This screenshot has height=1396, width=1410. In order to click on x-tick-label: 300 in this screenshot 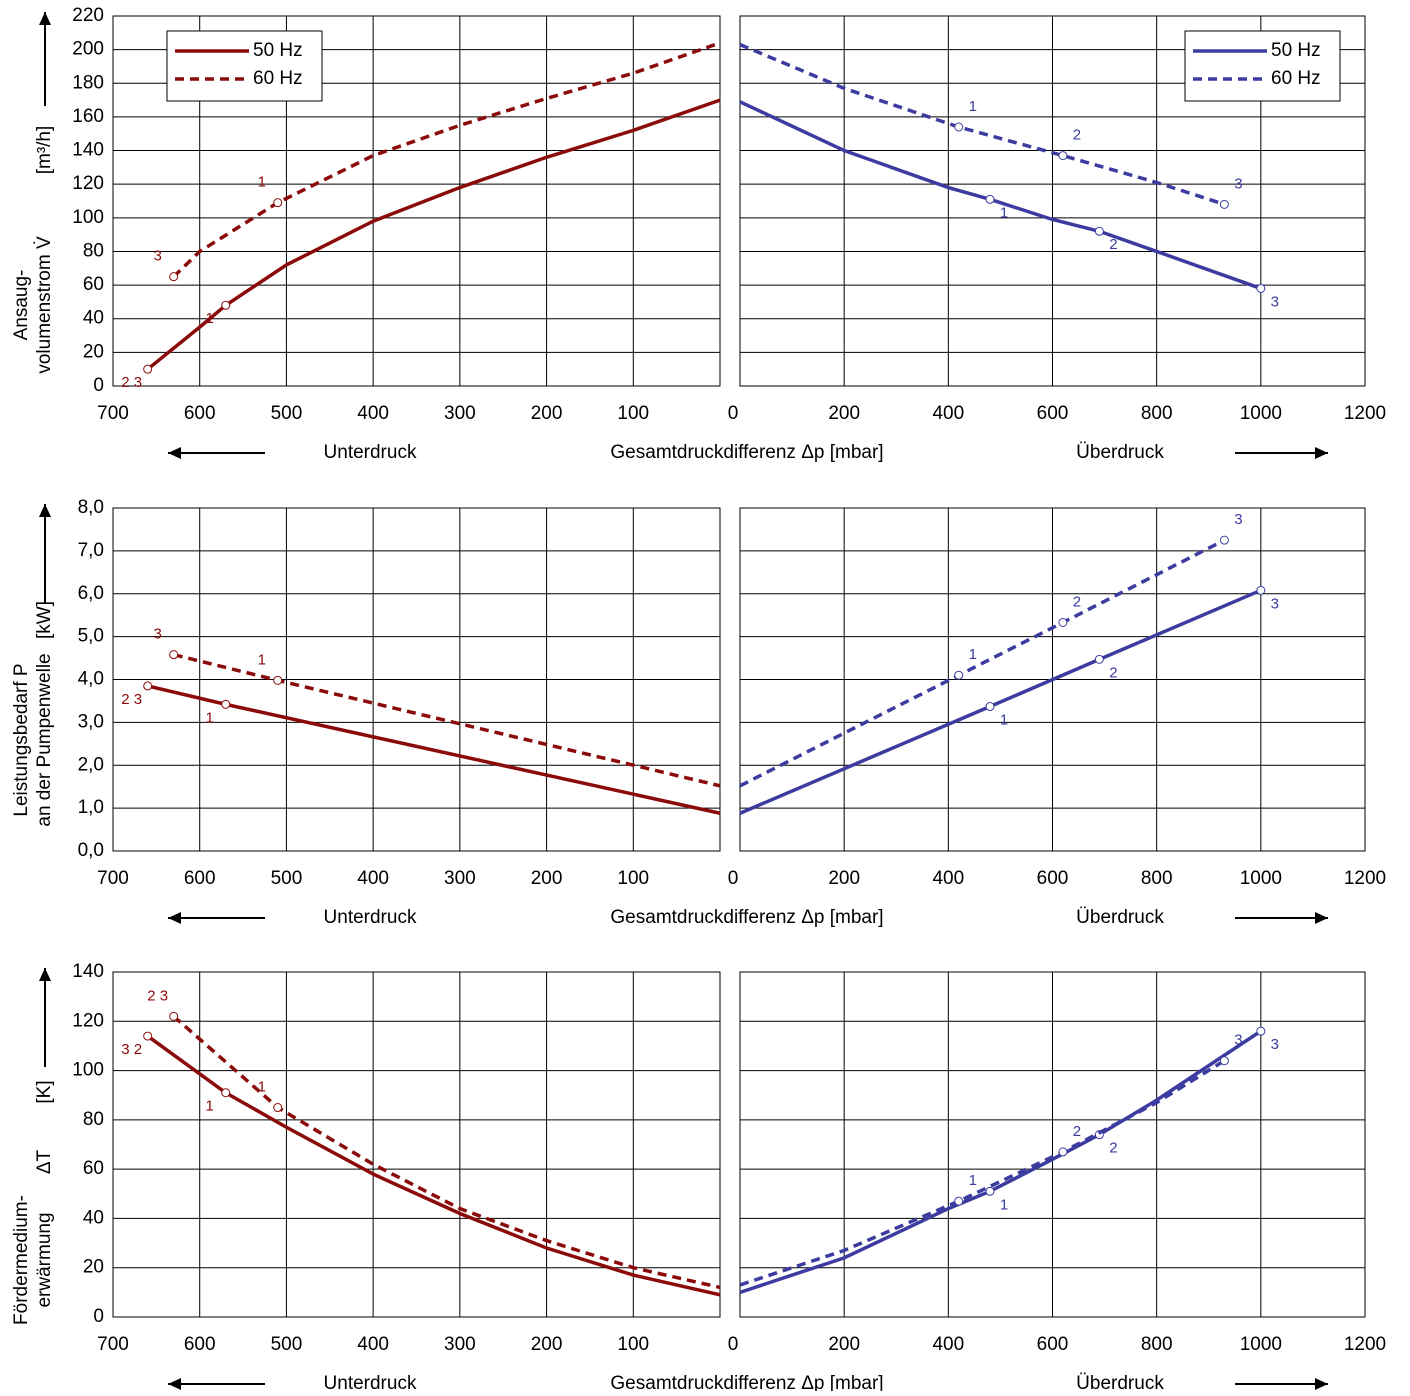, I will do `click(460, 1344)`.